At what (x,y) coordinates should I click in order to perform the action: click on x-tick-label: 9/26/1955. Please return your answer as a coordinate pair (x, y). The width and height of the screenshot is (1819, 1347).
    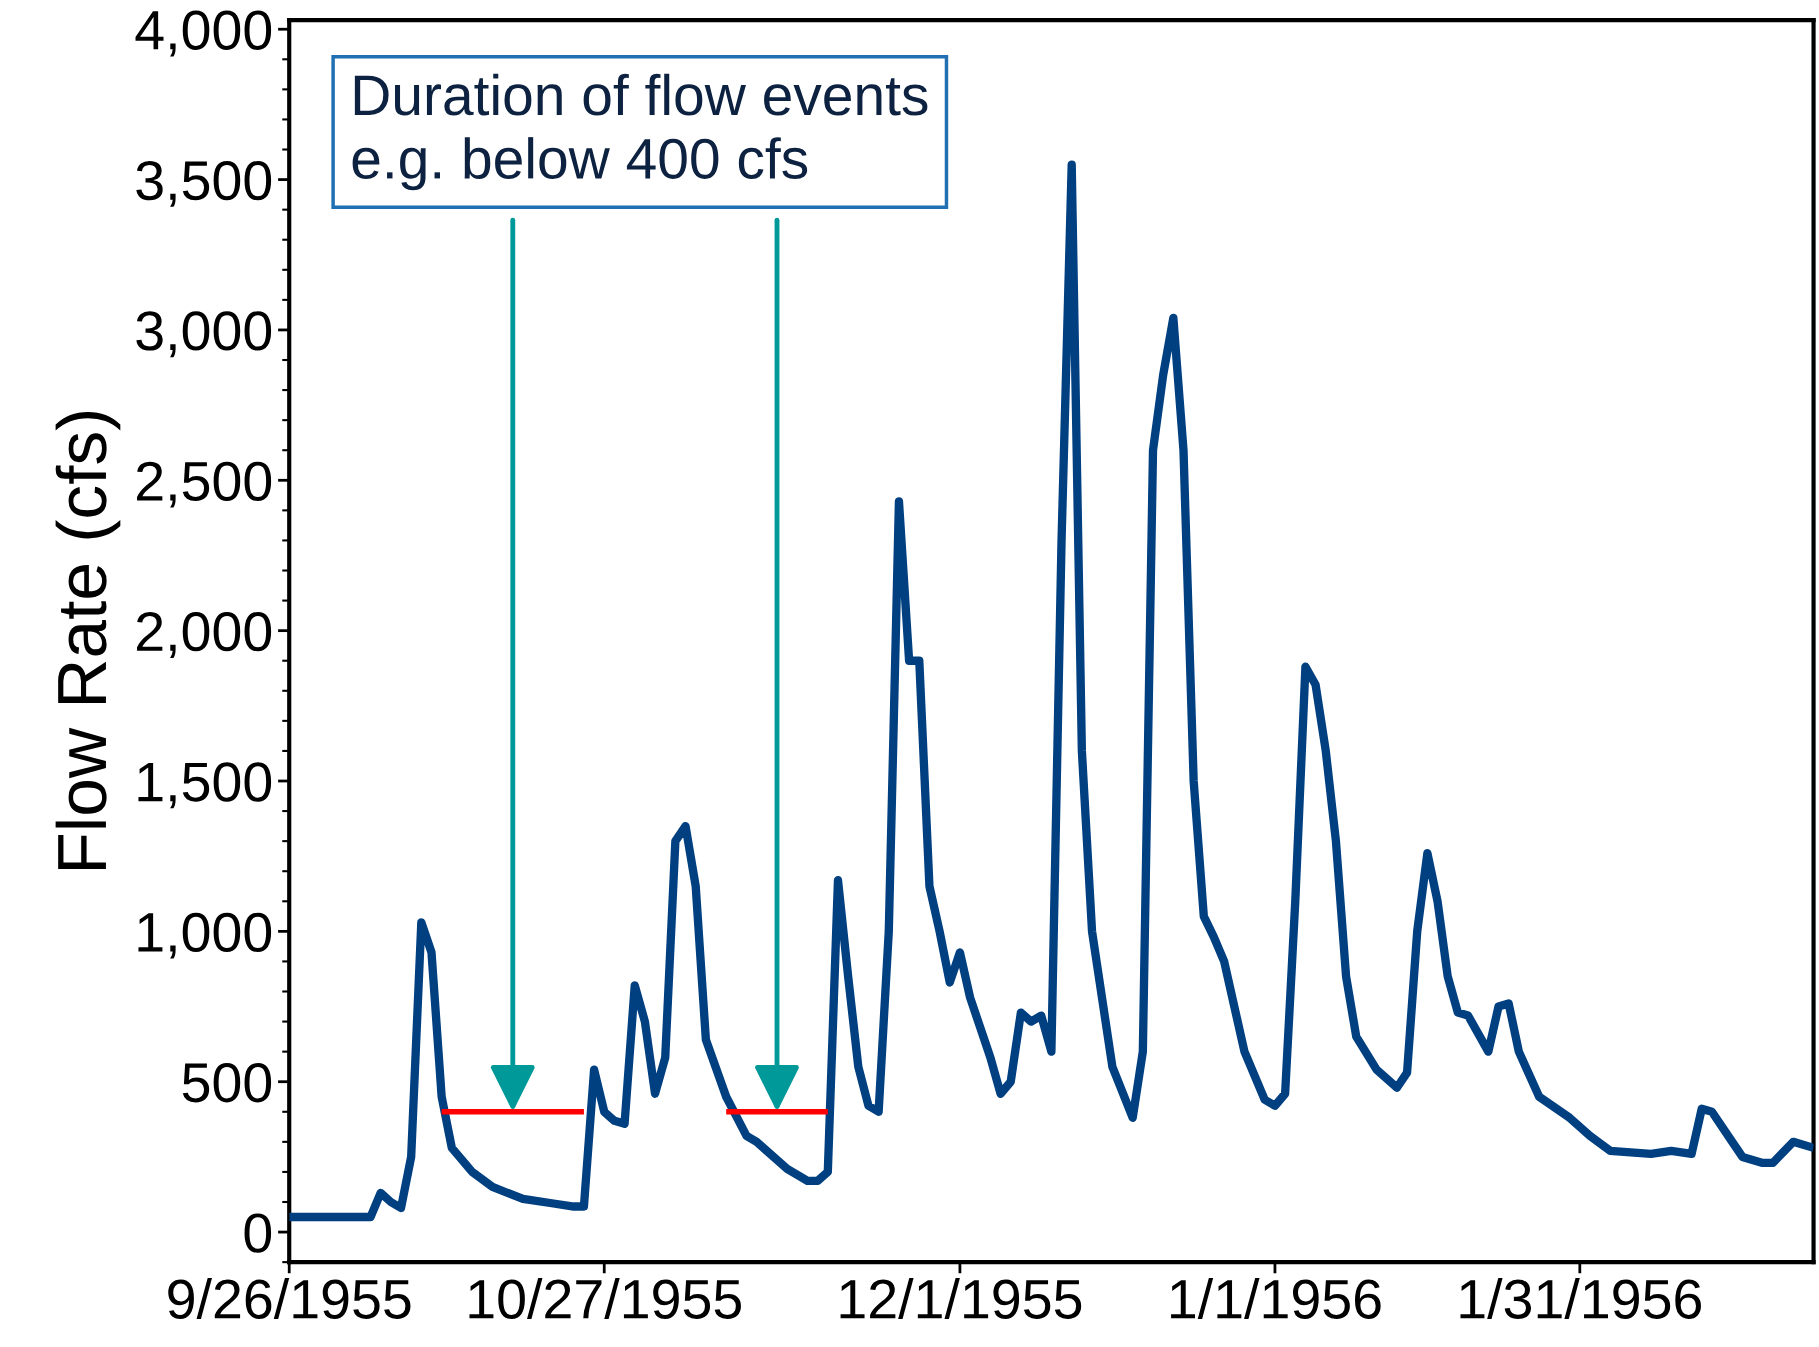
    Looking at the image, I should click on (289, 1298).